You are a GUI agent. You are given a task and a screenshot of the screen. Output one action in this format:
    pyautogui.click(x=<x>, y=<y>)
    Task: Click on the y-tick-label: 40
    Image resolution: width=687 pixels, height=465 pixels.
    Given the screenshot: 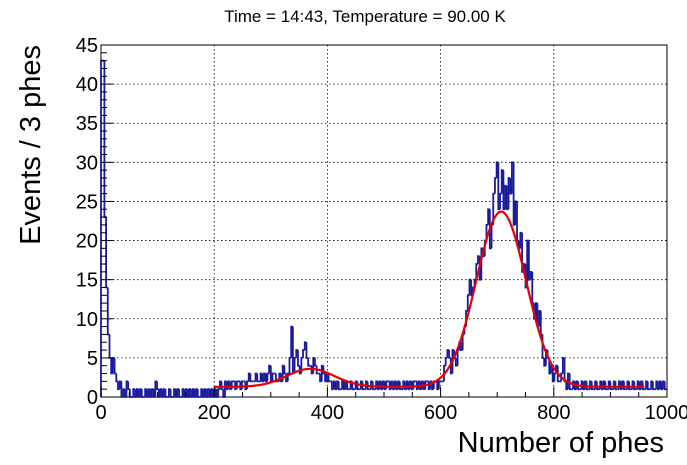 What is the action you would take?
    pyautogui.click(x=87, y=85)
    